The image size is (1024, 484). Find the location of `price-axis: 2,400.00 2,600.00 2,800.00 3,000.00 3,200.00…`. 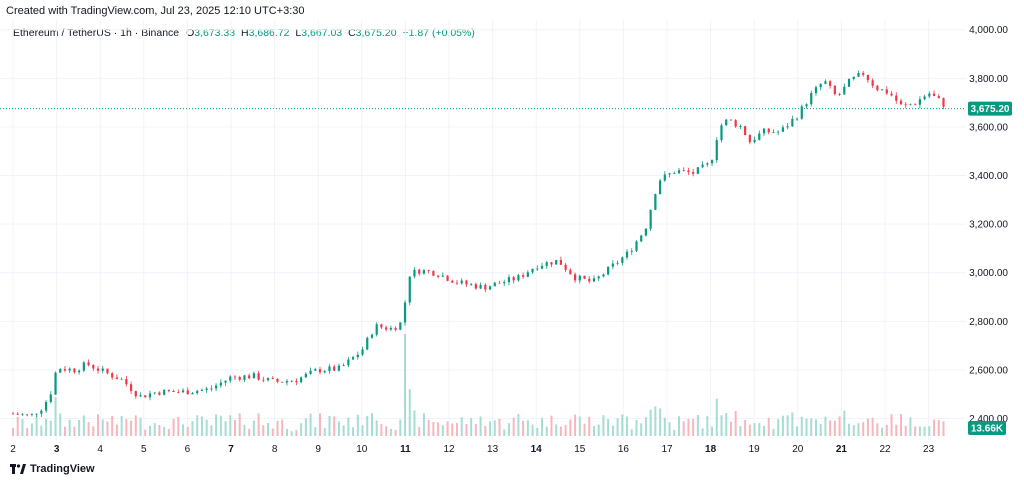

price-axis: 2,400.00 2,600.00 2,800.00 3,000.00 3,200.00… is located at coordinates (988, 225).